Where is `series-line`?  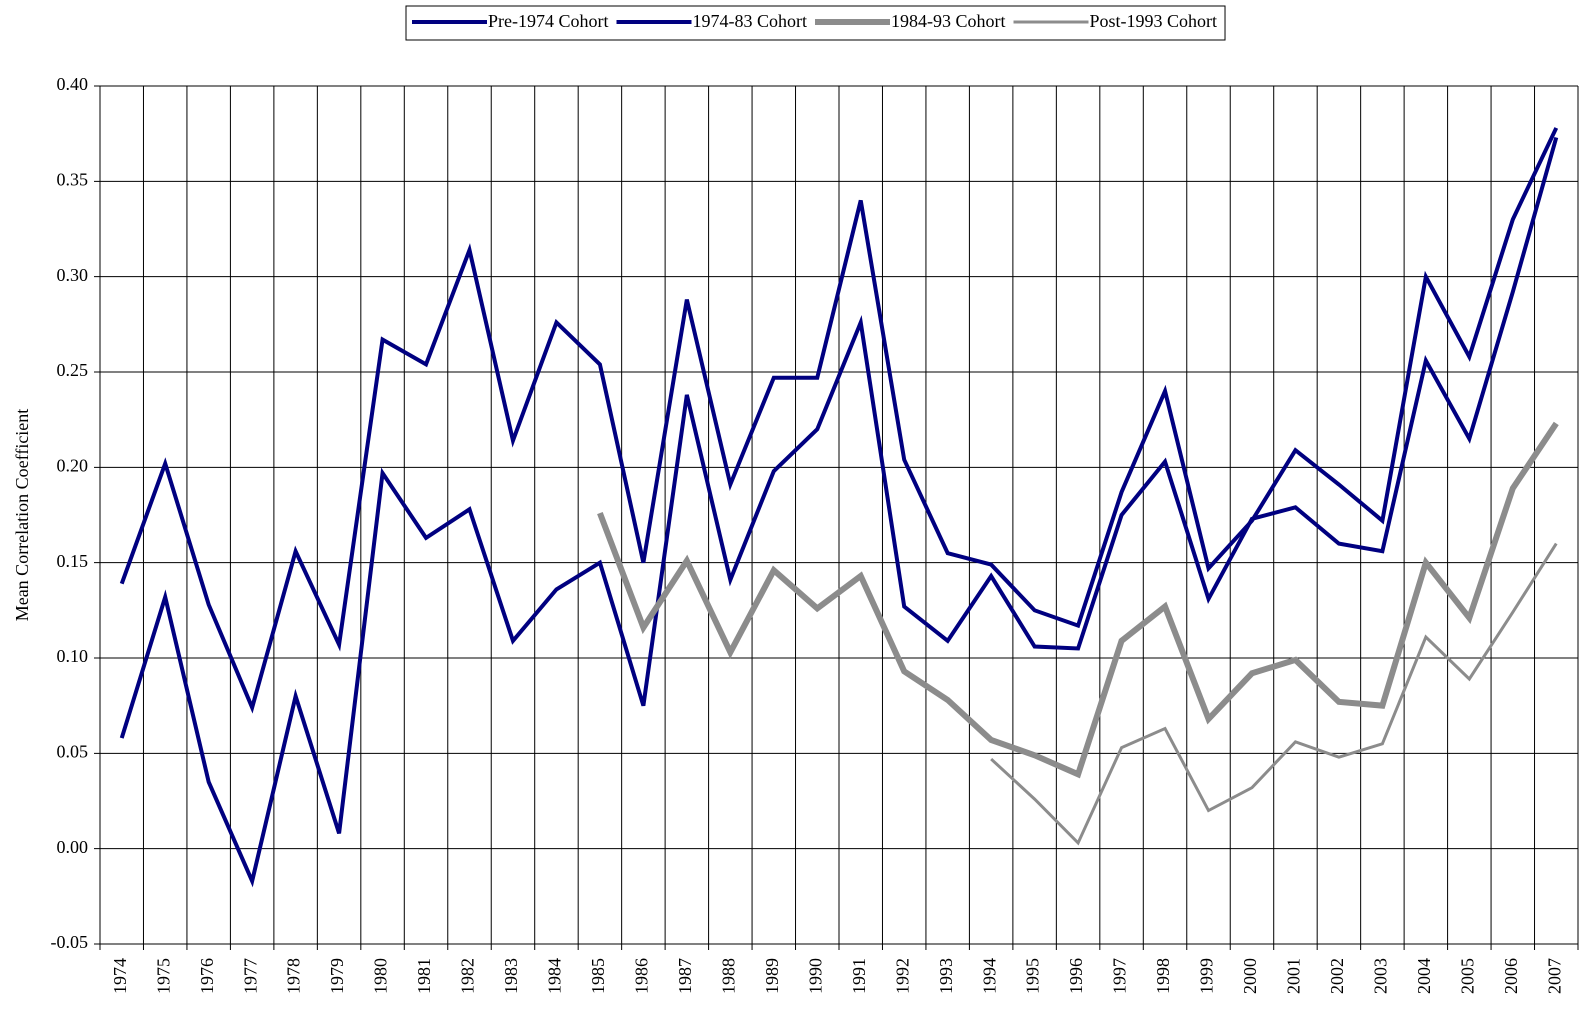 series-line is located at coordinates (1274, 694).